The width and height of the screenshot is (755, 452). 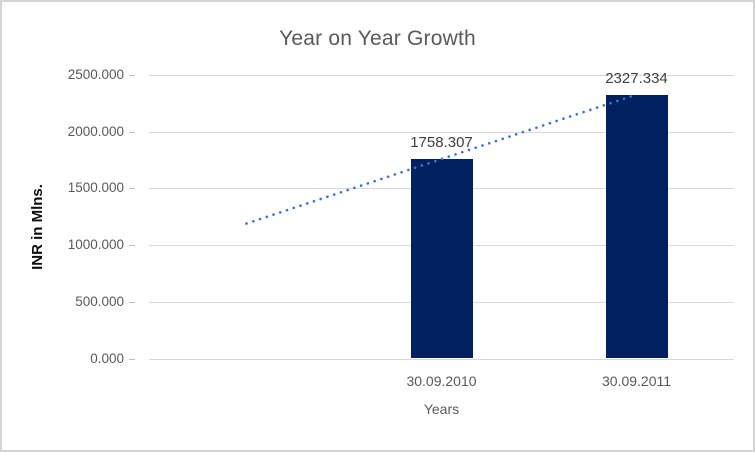 What do you see at coordinates (107, 358) in the screenshot?
I see `y-axis-tick-label: 0.000` at bounding box center [107, 358].